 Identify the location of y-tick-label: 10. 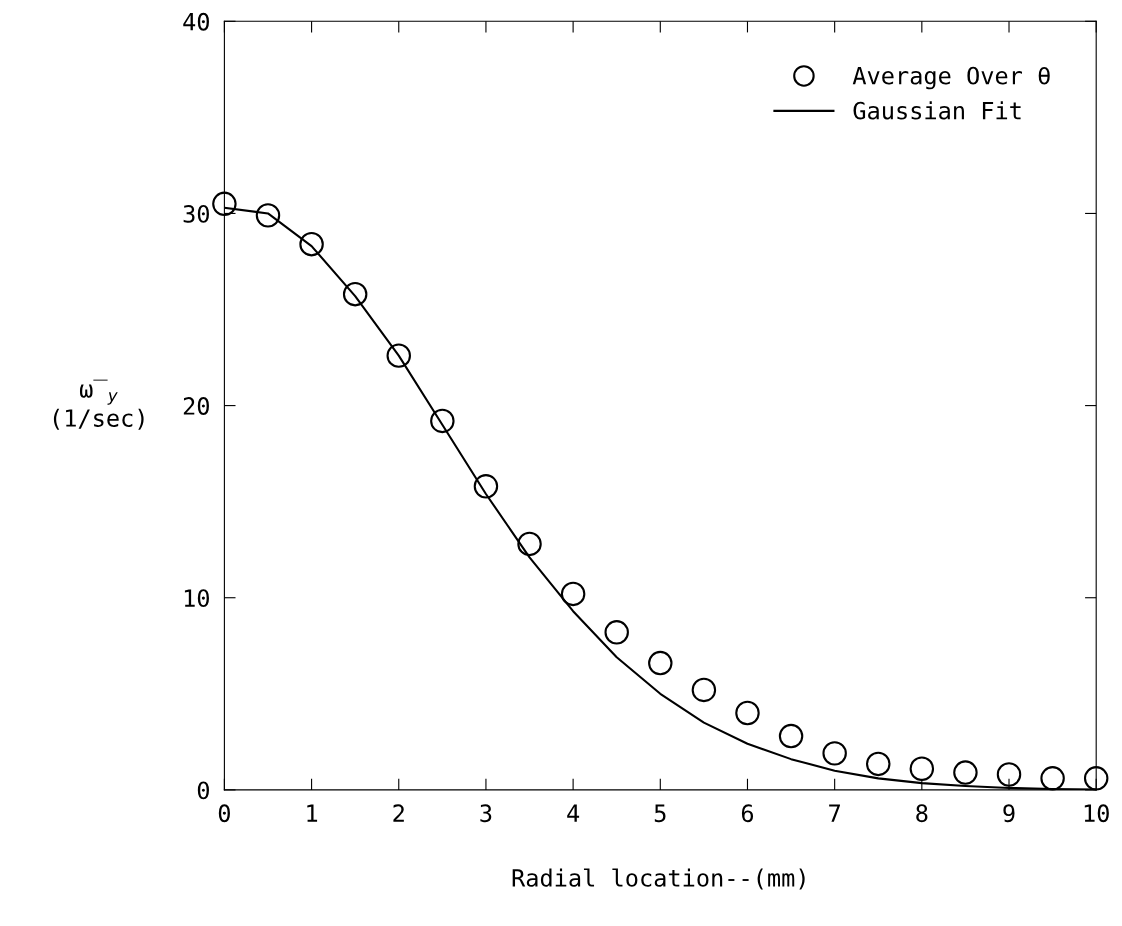
(196, 598).